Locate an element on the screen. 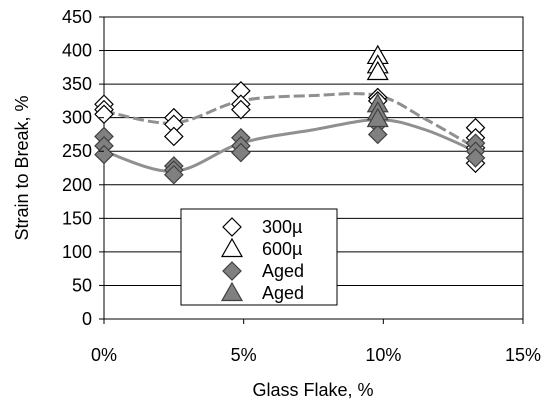  x-axis-ticks: 0% 5% 10% 15% is located at coordinates (316, 342).